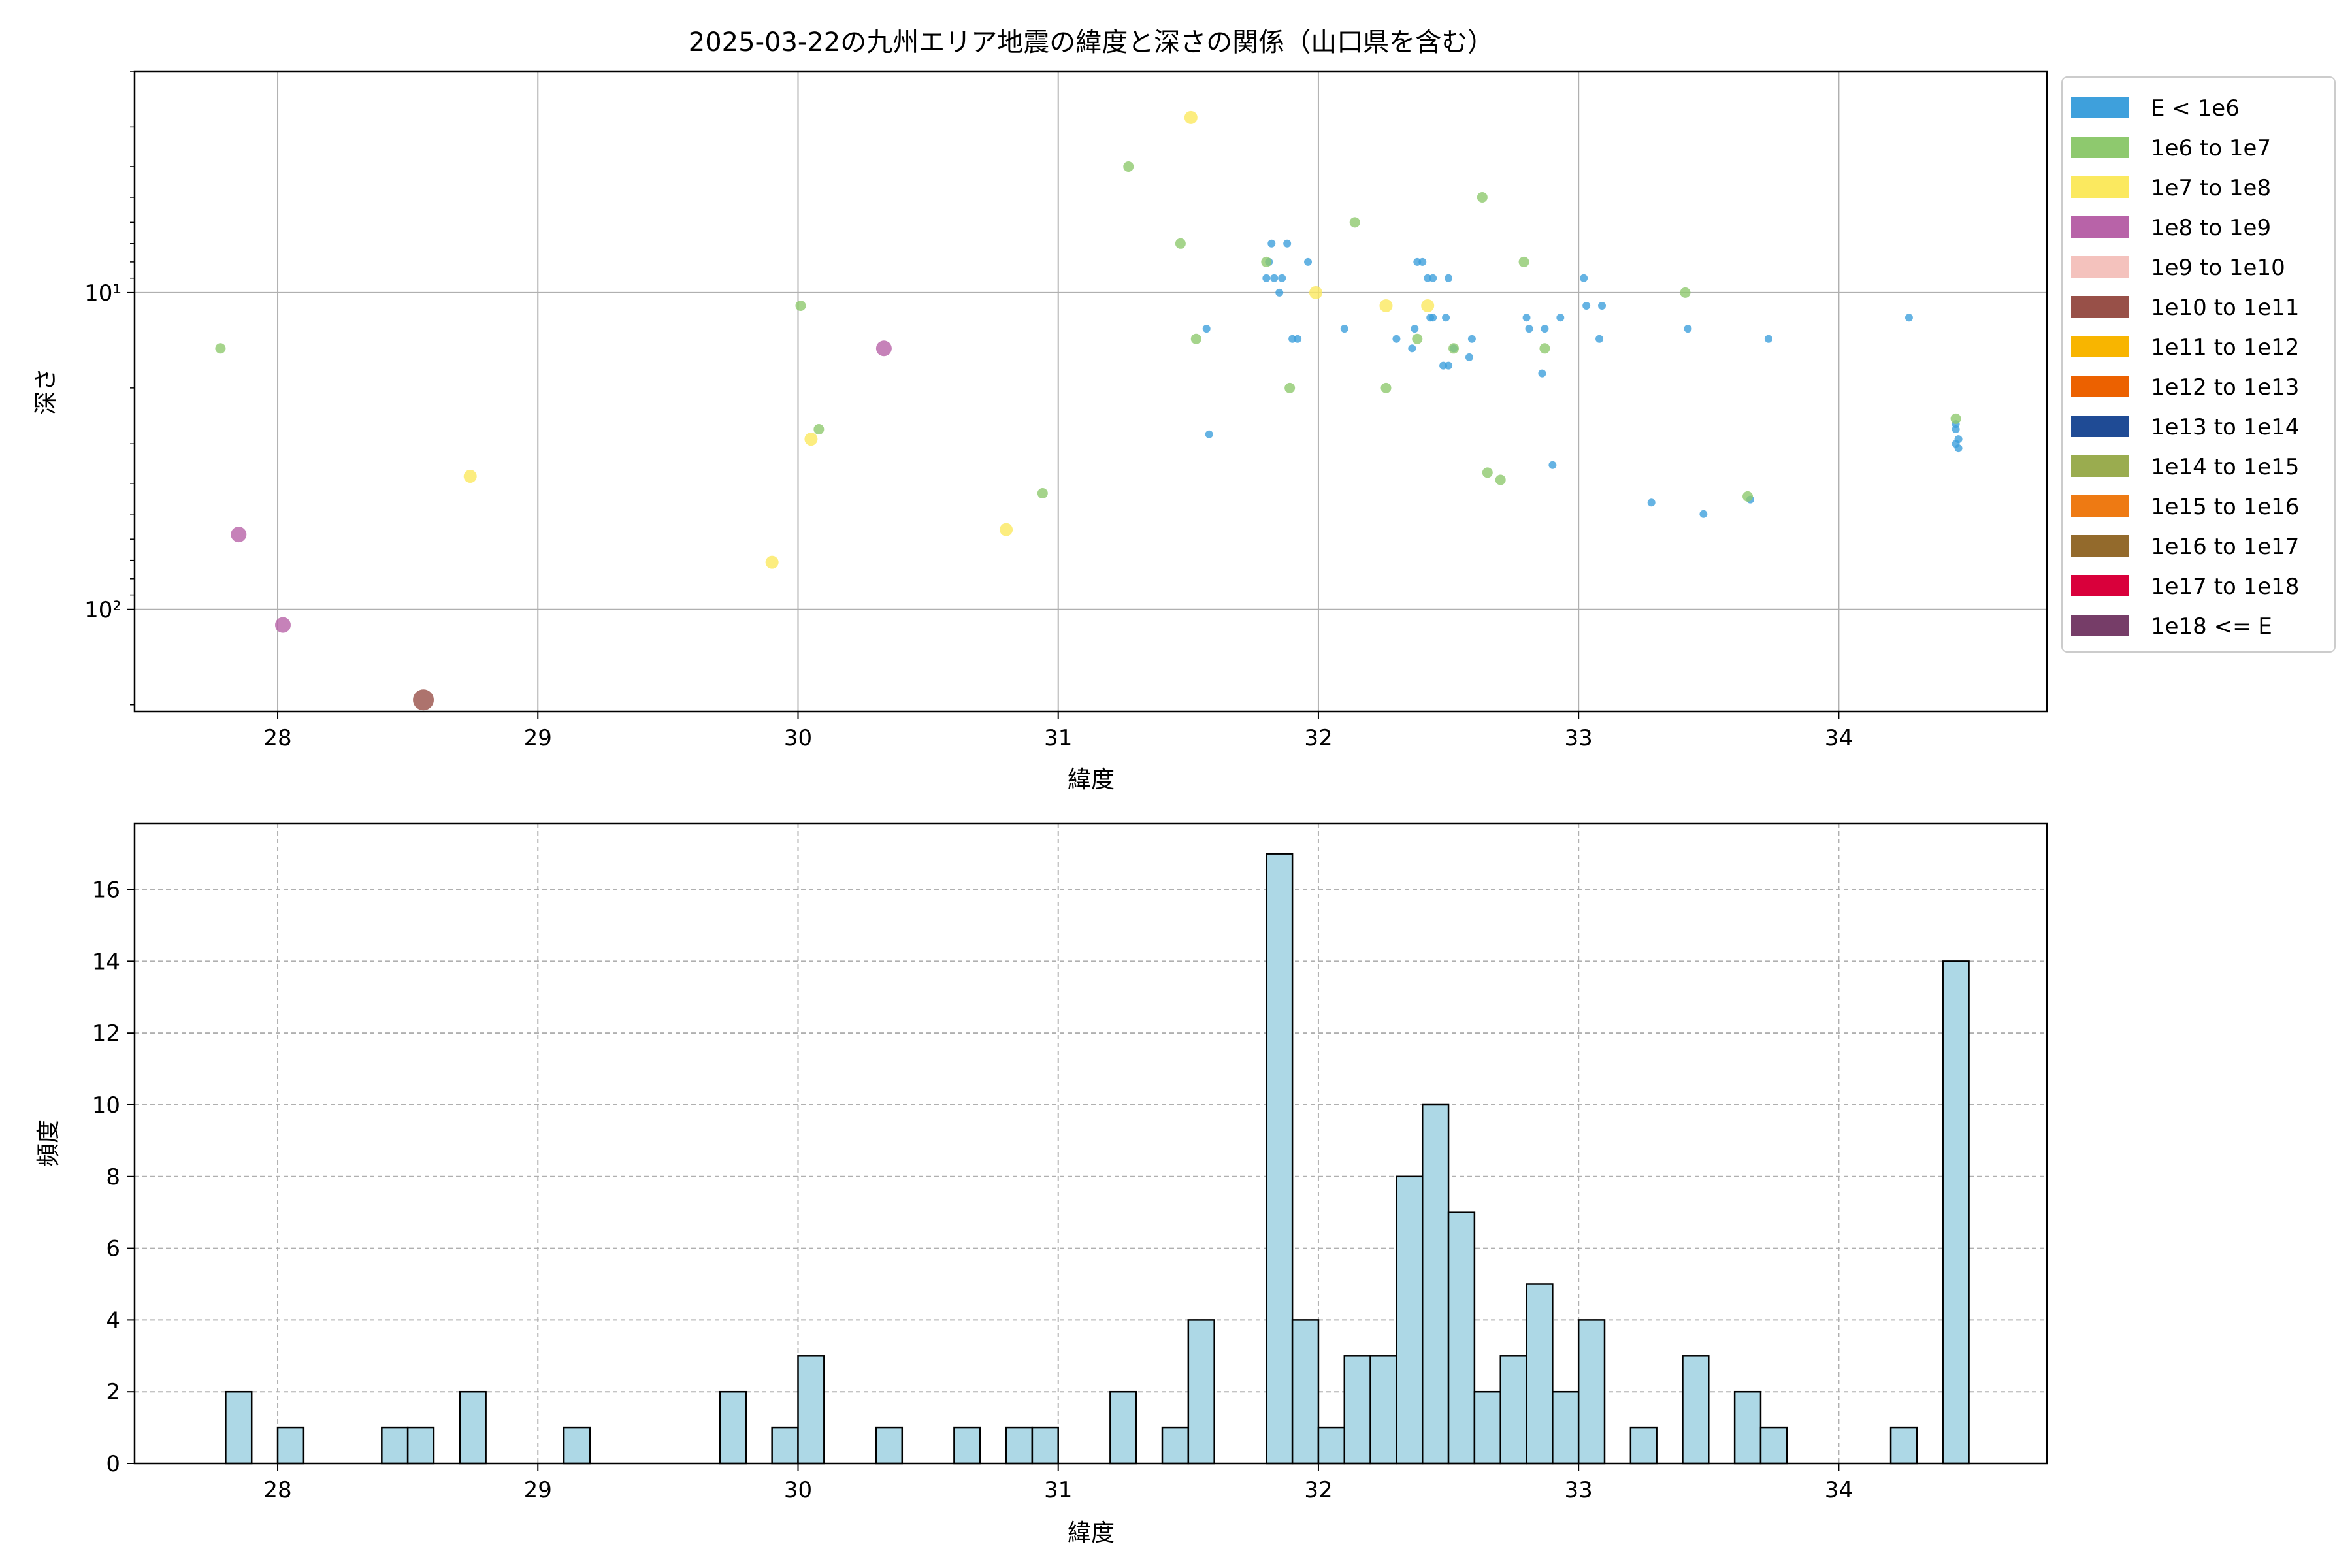 The height and width of the screenshot is (1568, 2352). I want to click on histogram-x-ticks: 28 29 30 31 32 33 34, so click(1058, 1483).